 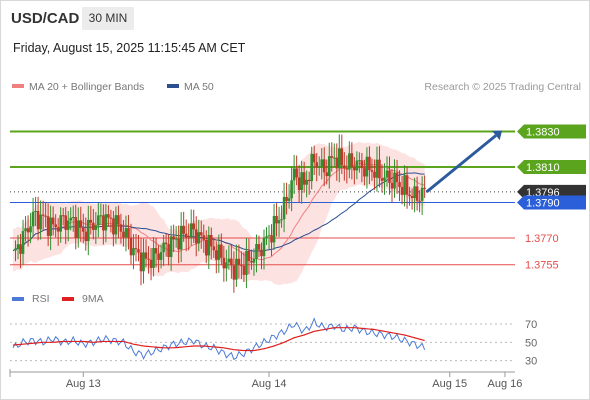 I want to click on credit-text: Research © 2025 Trading Central, so click(x=502, y=87).